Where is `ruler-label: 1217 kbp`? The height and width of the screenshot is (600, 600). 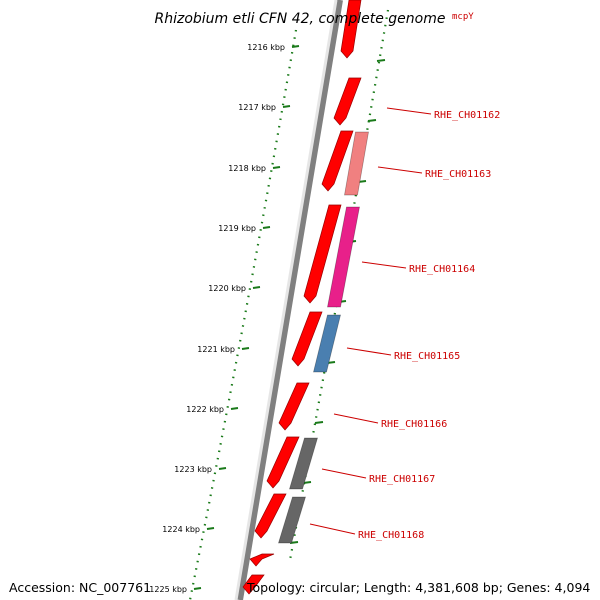
ruler-label: 1217 kbp is located at coordinates (257, 107).